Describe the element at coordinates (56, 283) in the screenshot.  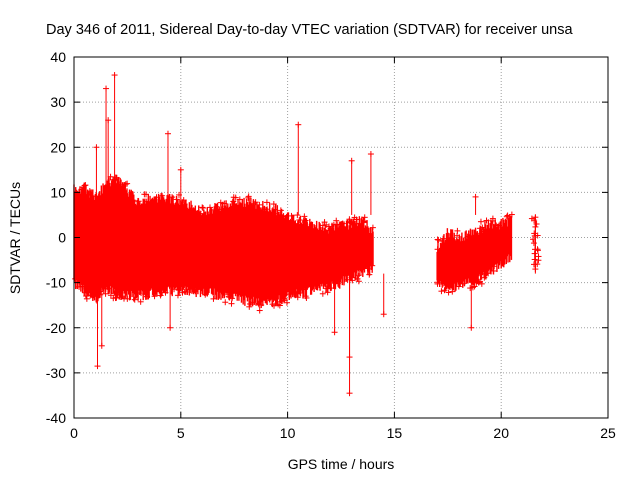
I see `y-tick-label: -10` at that location.